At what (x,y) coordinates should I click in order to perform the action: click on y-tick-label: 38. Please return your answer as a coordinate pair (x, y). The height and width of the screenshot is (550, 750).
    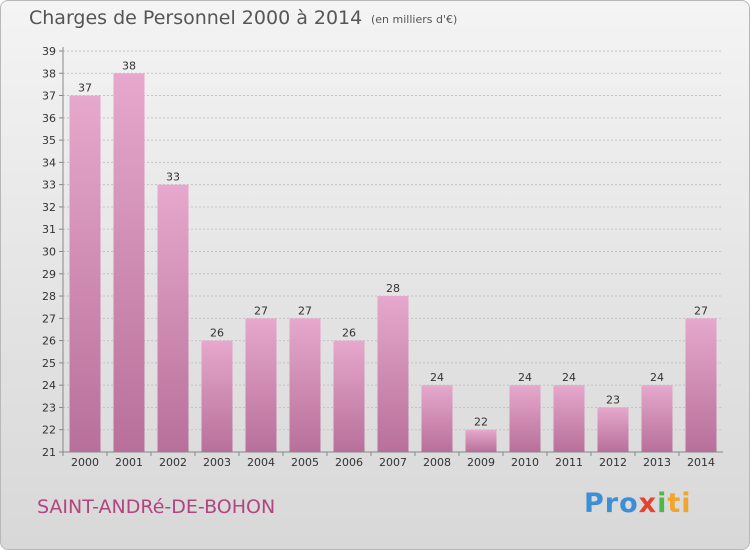
    Looking at the image, I should click on (49, 73).